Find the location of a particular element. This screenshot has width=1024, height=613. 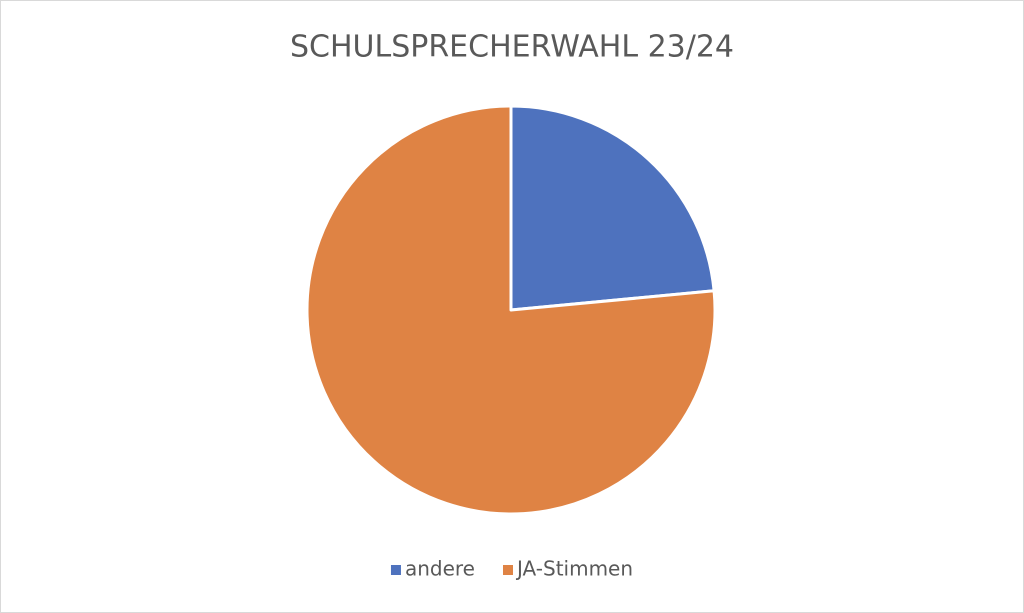

legend-label: andere is located at coordinates (440, 569).